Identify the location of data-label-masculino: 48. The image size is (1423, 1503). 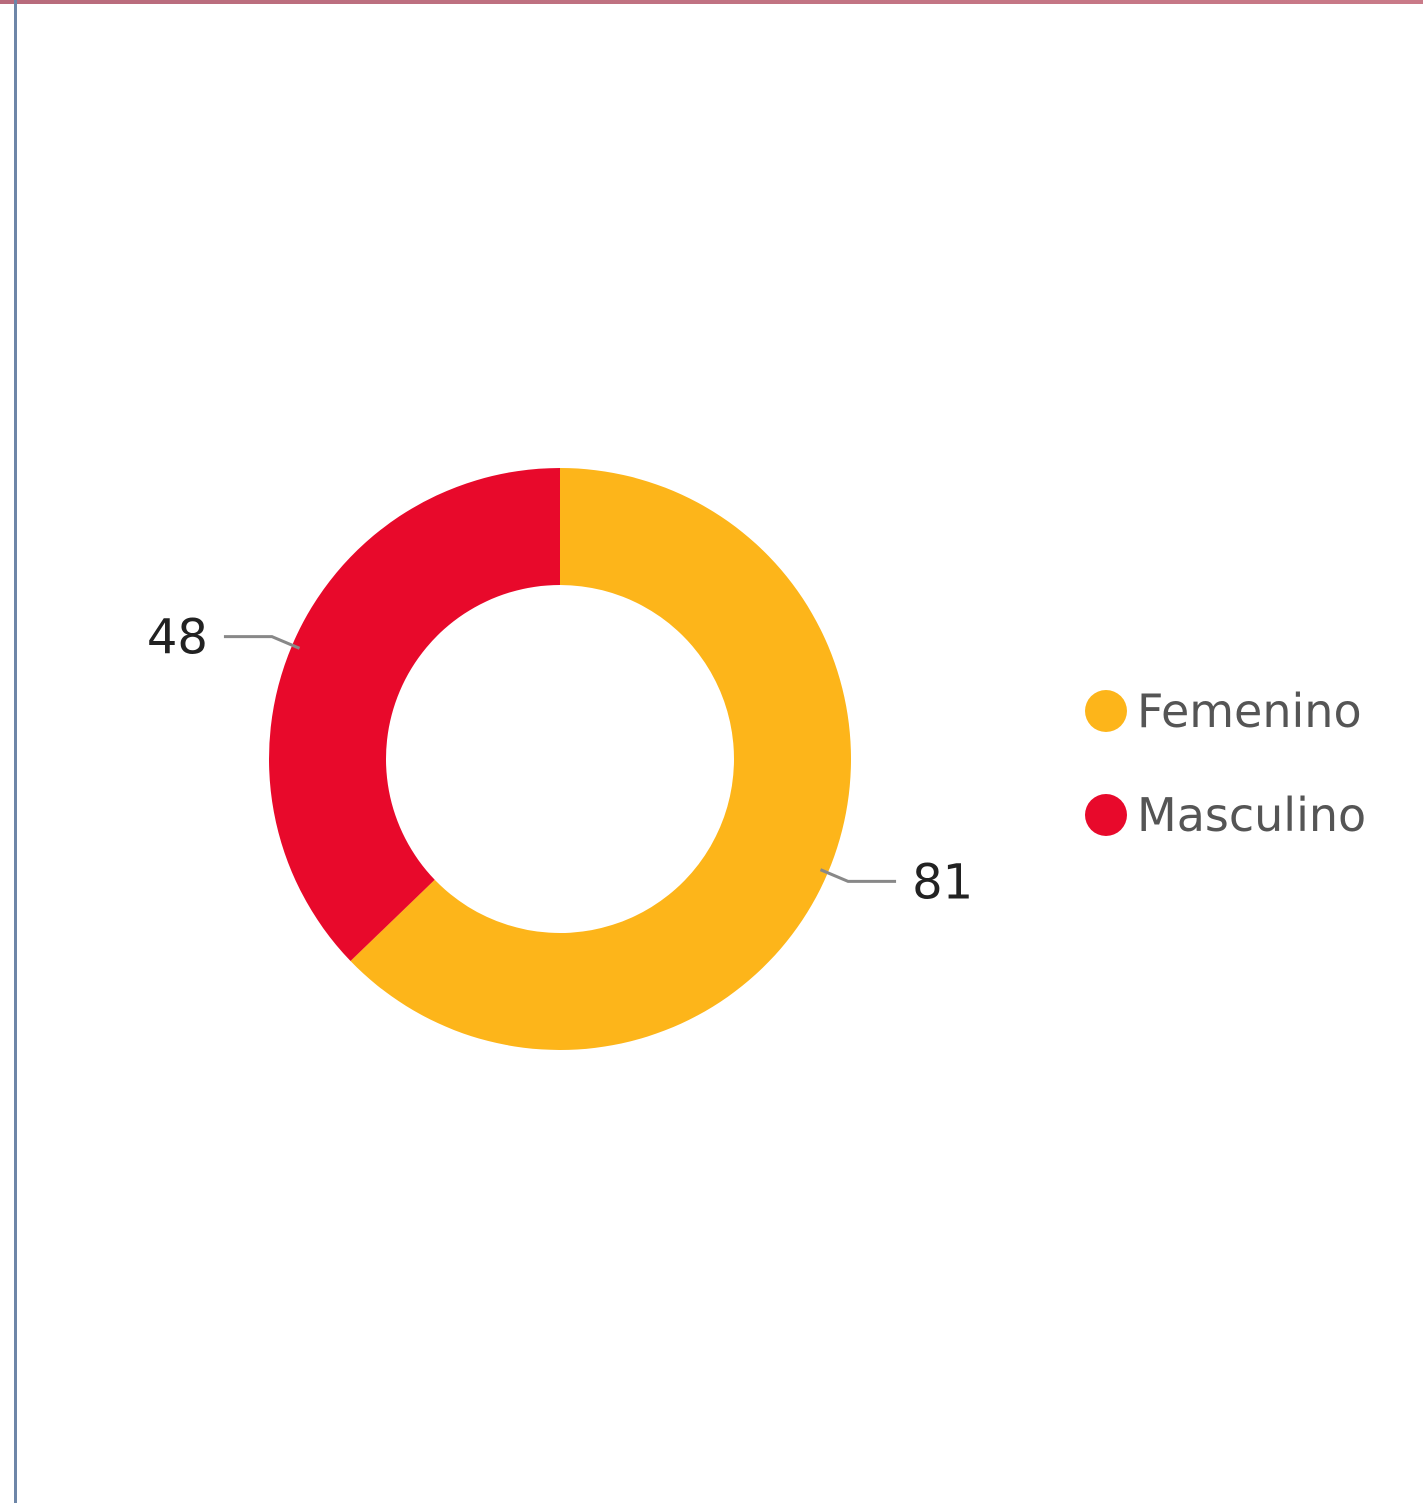
(177, 638).